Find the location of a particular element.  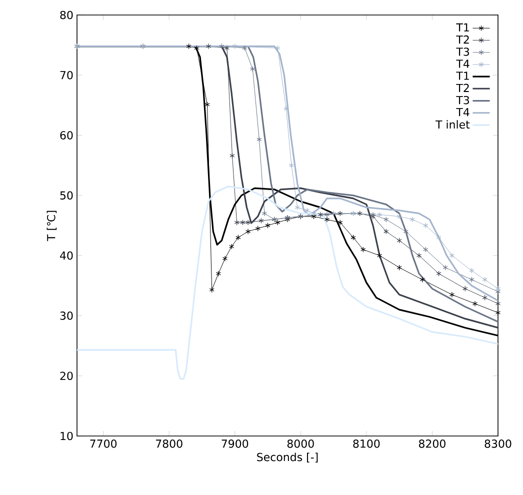

y-tick-label: 70 is located at coordinates (66, 75).